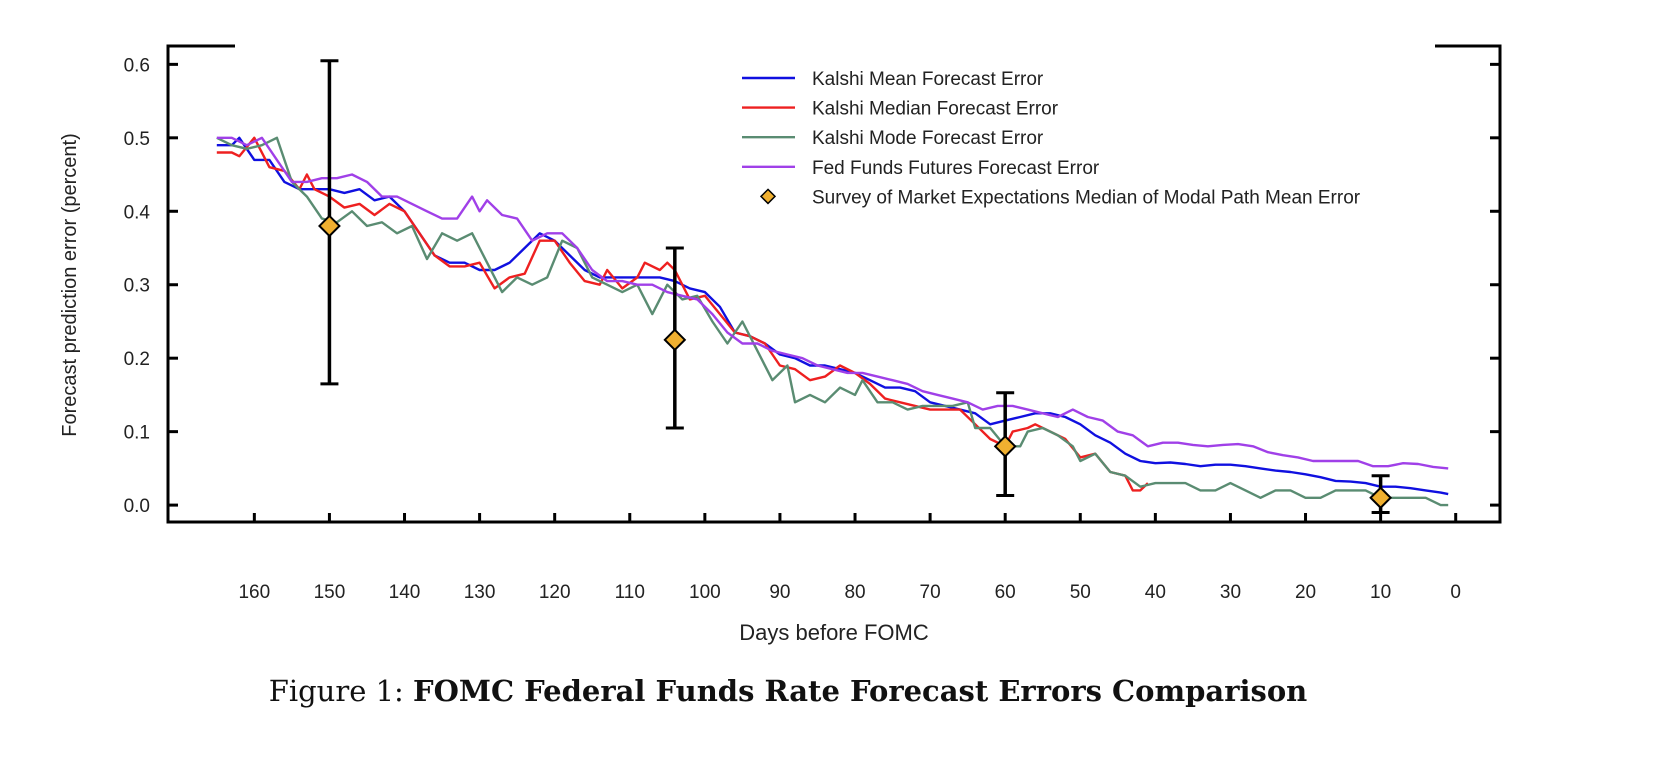 This screenshot has width=1656, height=778. Describe the element at coordinates (555, 592) in the screenshot. I see `x-tick-label: 120` at that location.